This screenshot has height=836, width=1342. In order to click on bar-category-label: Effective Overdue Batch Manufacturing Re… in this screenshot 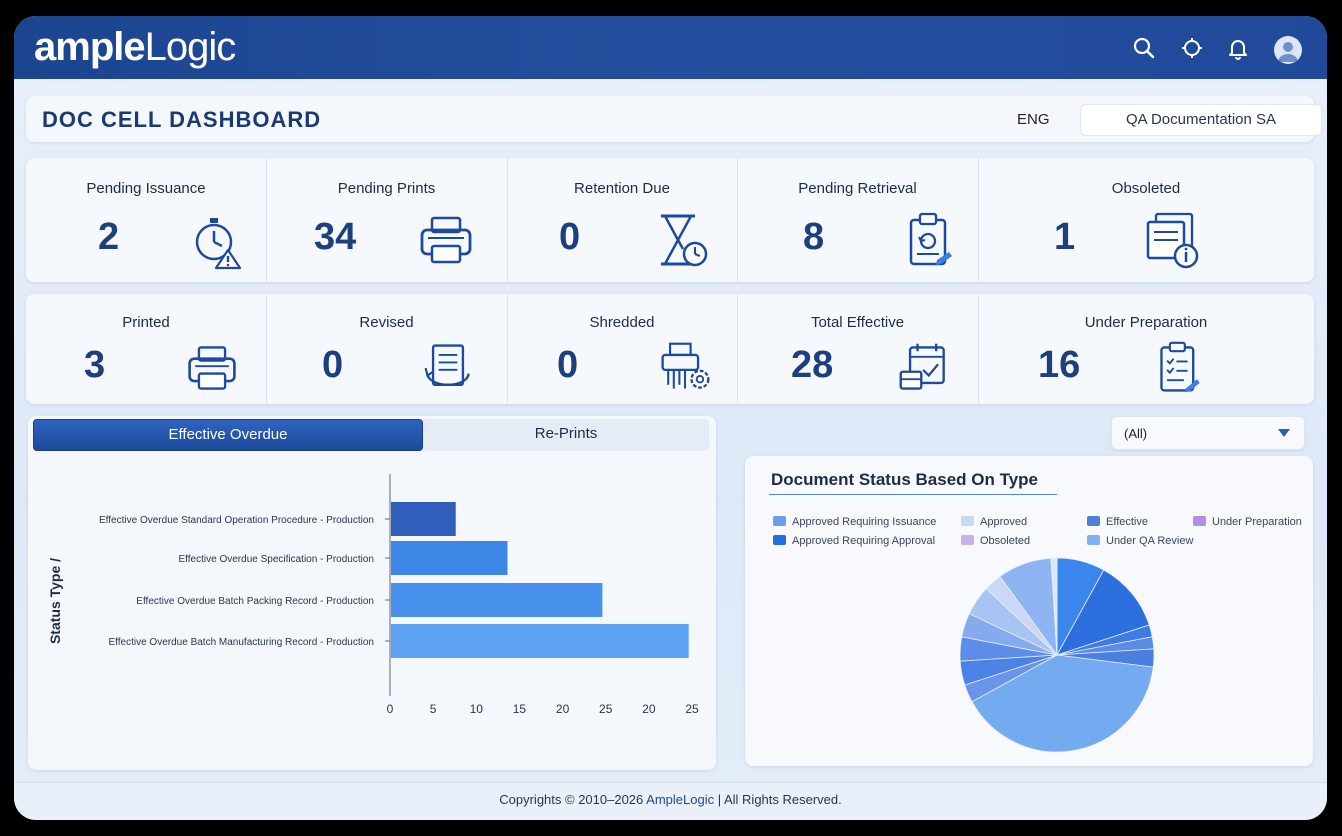, I will do `click(241, 642)`.